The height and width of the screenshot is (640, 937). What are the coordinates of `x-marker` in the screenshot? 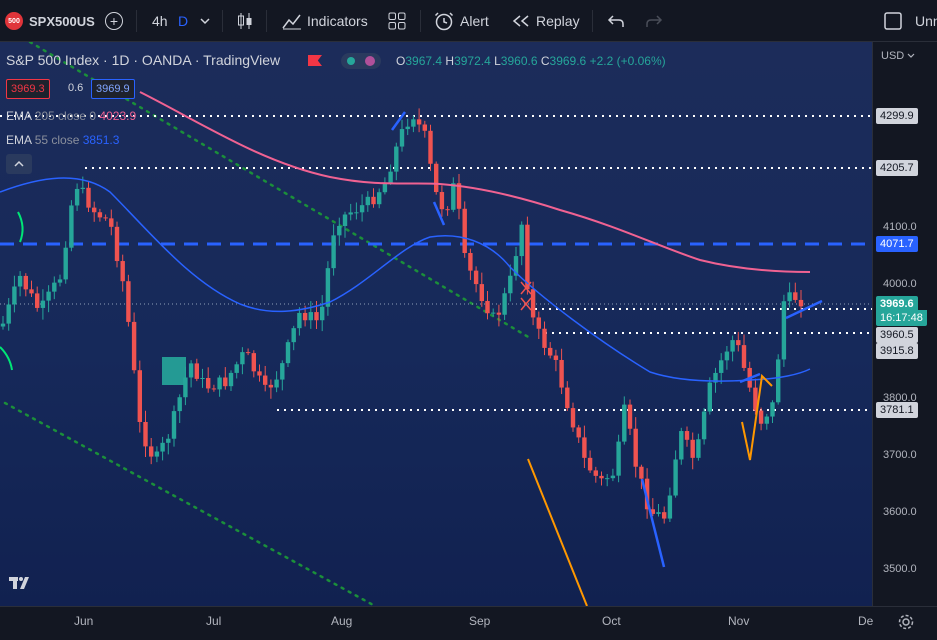 It's located at (526, 296).